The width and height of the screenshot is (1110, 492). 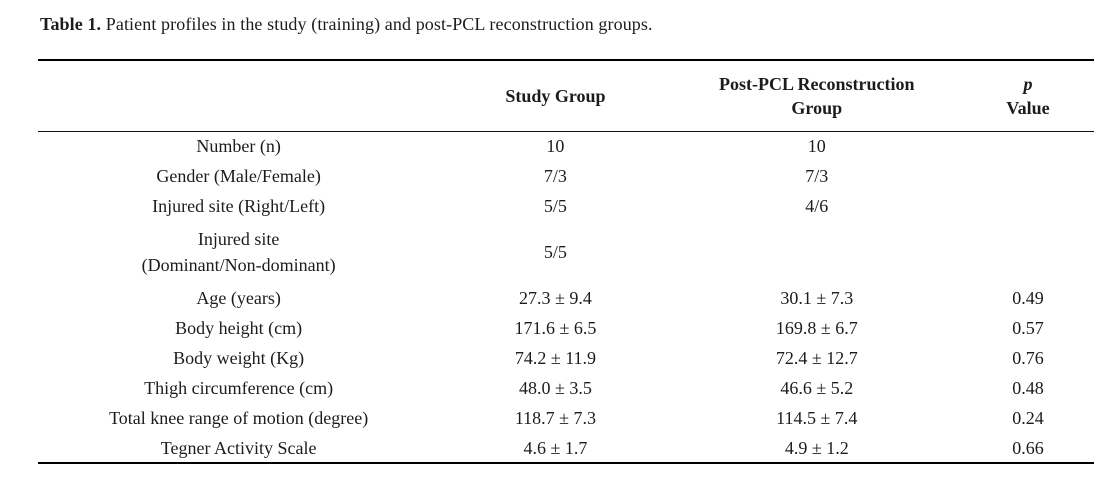 What do you see at coordinates (817, 298) in the screenshot?
I see `post-pcl-value: 30.1 ± 7.3` at bounding box center [817, 298].